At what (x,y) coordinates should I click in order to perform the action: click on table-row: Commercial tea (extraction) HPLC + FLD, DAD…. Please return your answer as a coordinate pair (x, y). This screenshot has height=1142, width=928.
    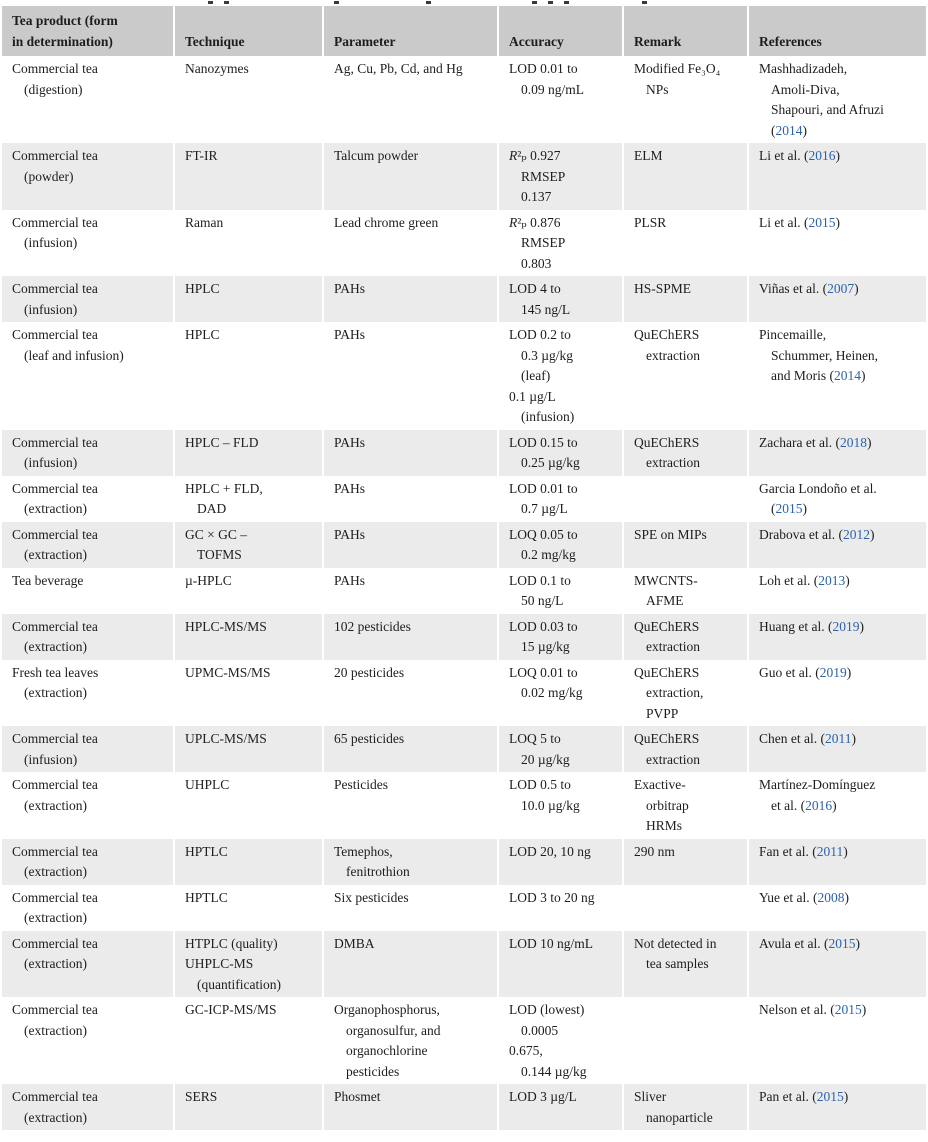
    Looking at the image, I should click on (464, 498).